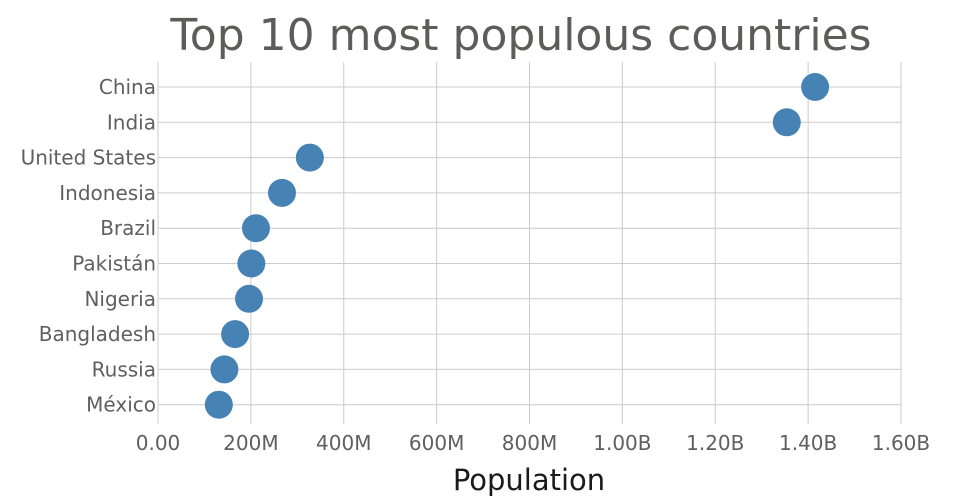 This screenshot has height=500, width=960. Describe the element at coordinates (124, 369) in the screenshot. I see `y-tick-label: Russia` at that location.